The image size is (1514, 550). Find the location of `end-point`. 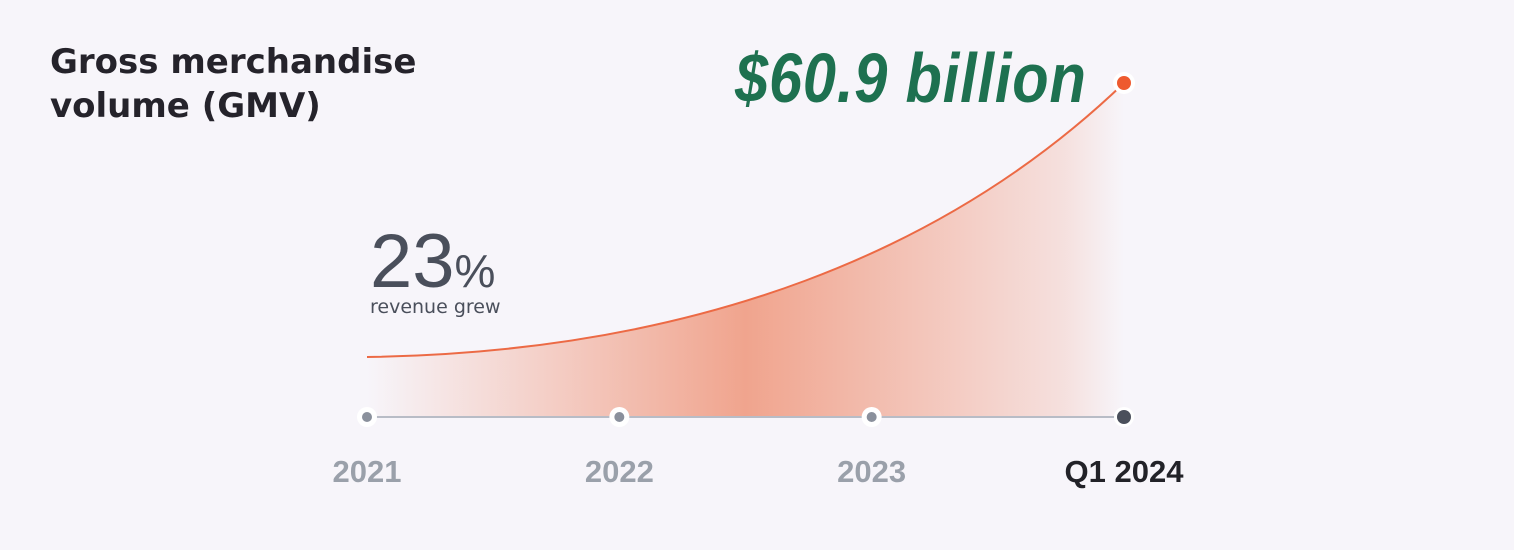

end-point is located at coordinates (1124, 83).